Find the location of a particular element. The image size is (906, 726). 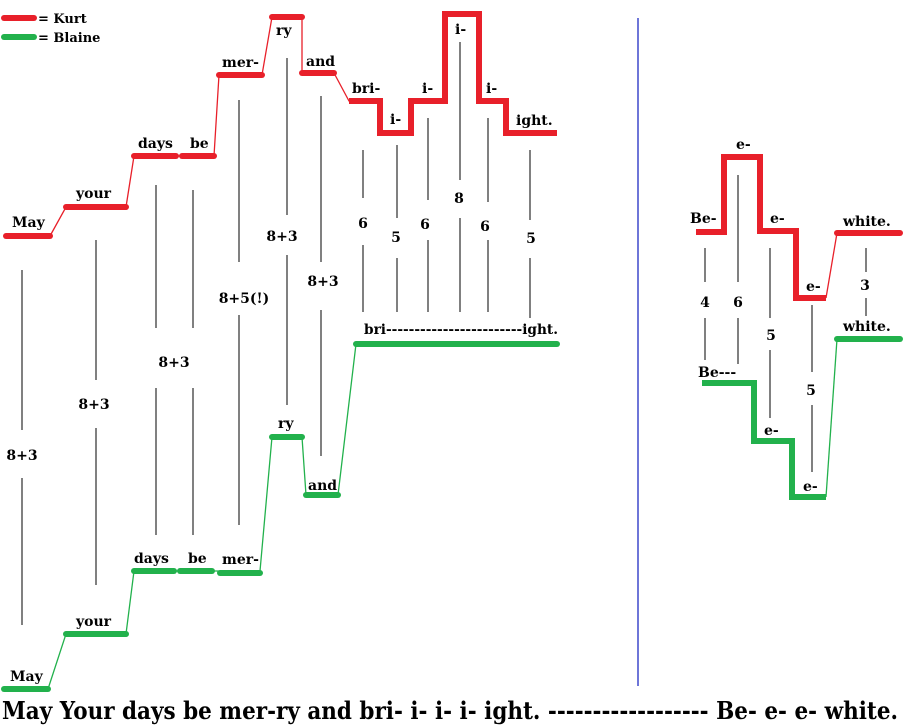

phrase2-interval-labels: 4 6 5 5 3 is located at coordinates (785, 338).